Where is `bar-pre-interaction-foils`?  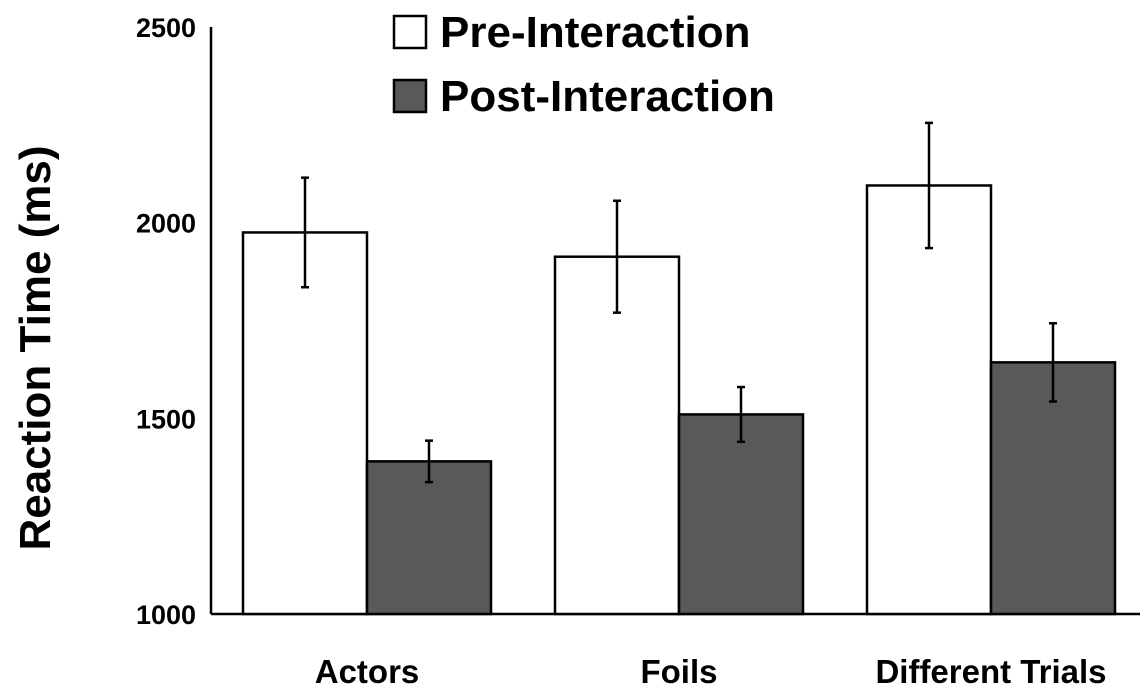
bar-pre-interaction-foils is located at coordinates (617, 435).